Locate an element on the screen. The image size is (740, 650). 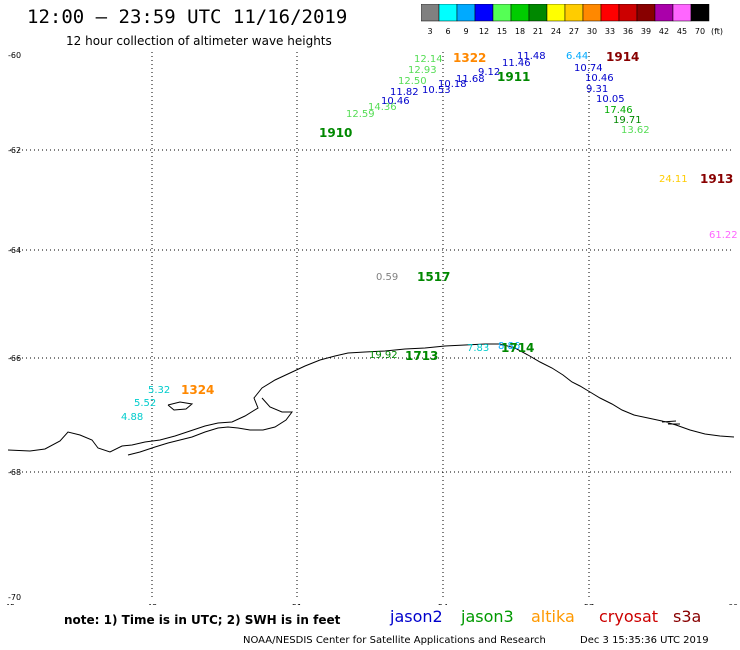
pass-time-label: 1322 is located at coordinates (469, 58).